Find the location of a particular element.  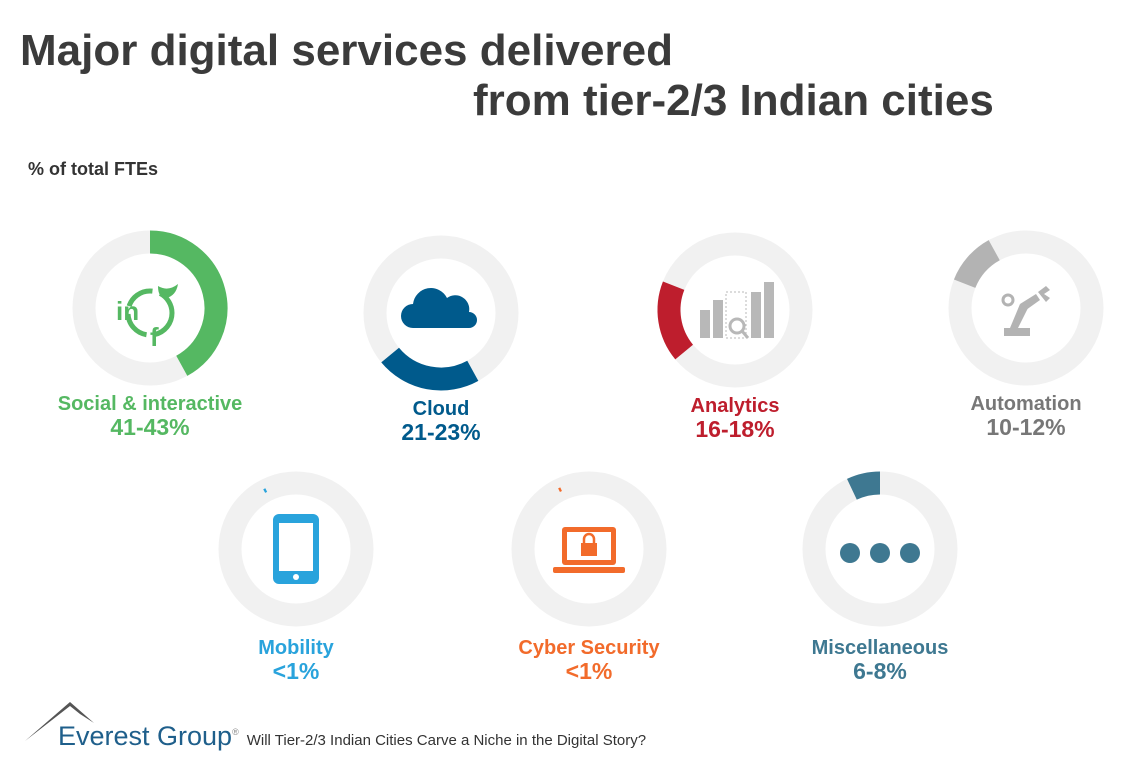

segment-label: Cloud 21-23% is located at coordinates (441, 421).